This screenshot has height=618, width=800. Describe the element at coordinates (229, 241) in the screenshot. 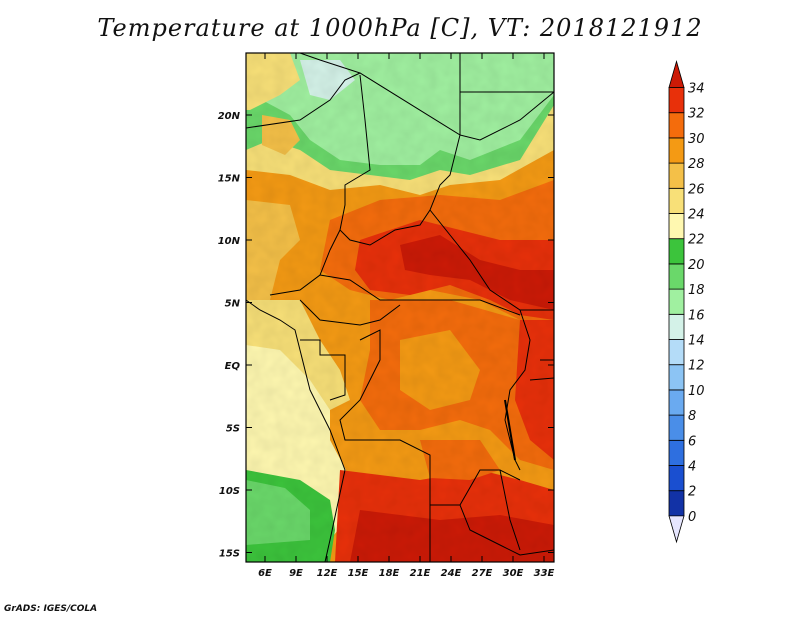

I see `lat-tick-label: 10N` at that location.